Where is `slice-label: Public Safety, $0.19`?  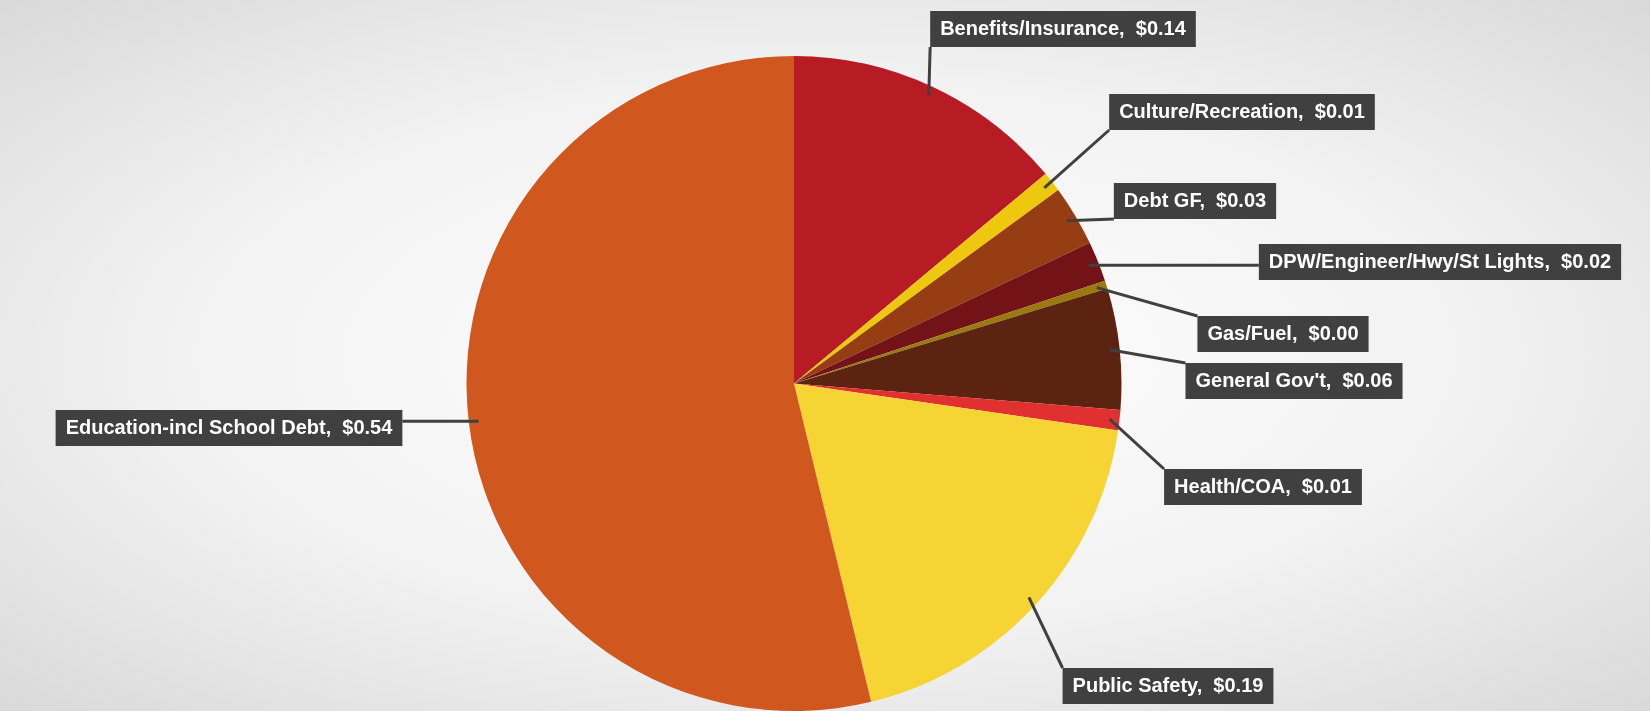
slice-label: Public Safety, $0.19 is located at coordinates (1168, 684).